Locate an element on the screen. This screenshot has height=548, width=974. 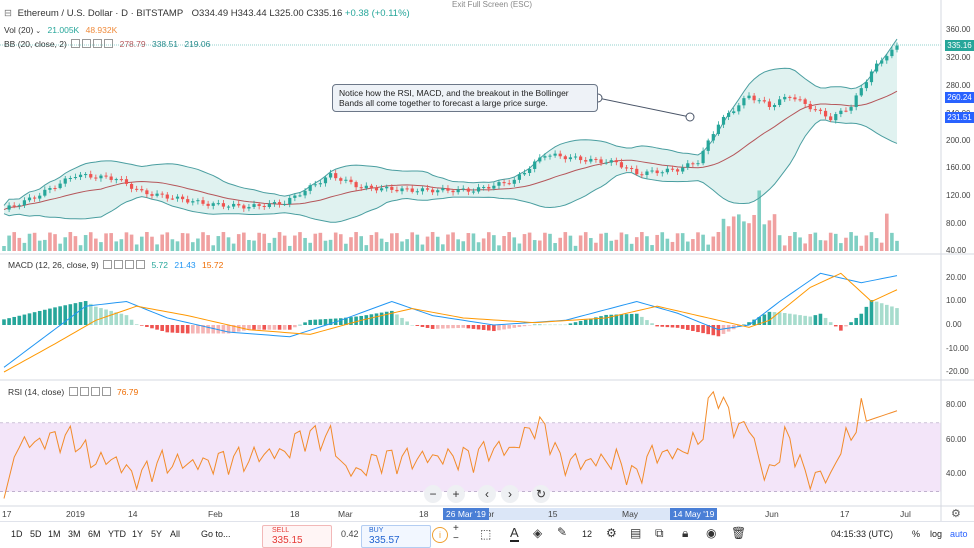
vol-label: Vol (20) is located at coordinates (19, 30).